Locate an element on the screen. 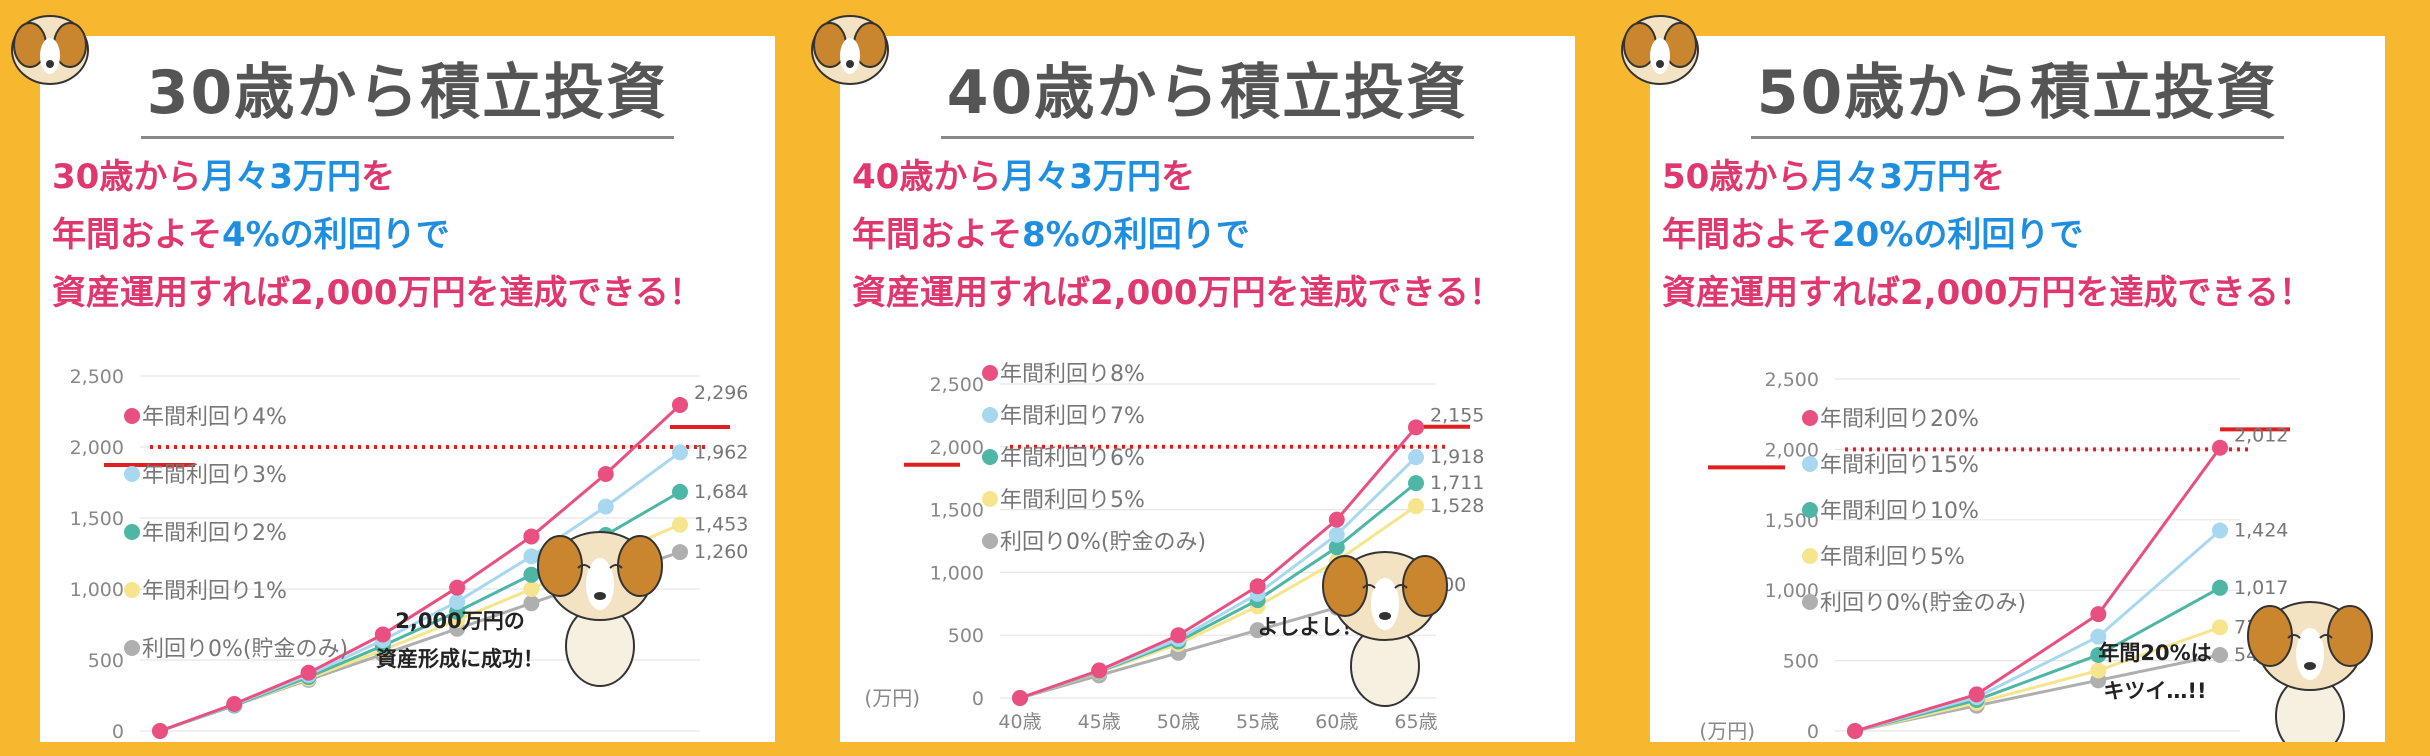 The width and height of the screenshot is (2430, 756). y-tick-label: 1,000 is located at coordinates (97, 590).